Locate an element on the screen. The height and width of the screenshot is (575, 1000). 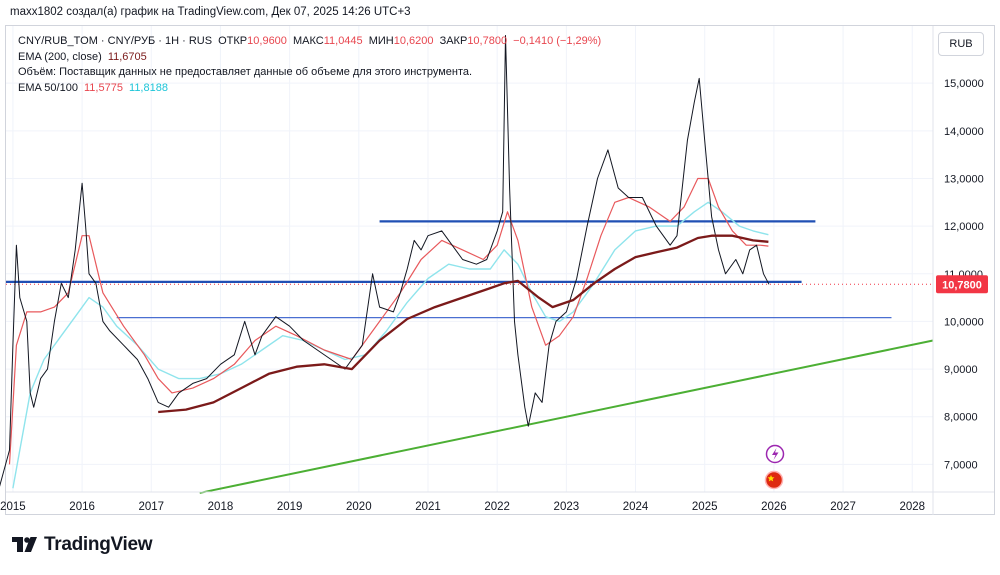
ema200-value: 11,6705 is located at coordinates (127, 56).